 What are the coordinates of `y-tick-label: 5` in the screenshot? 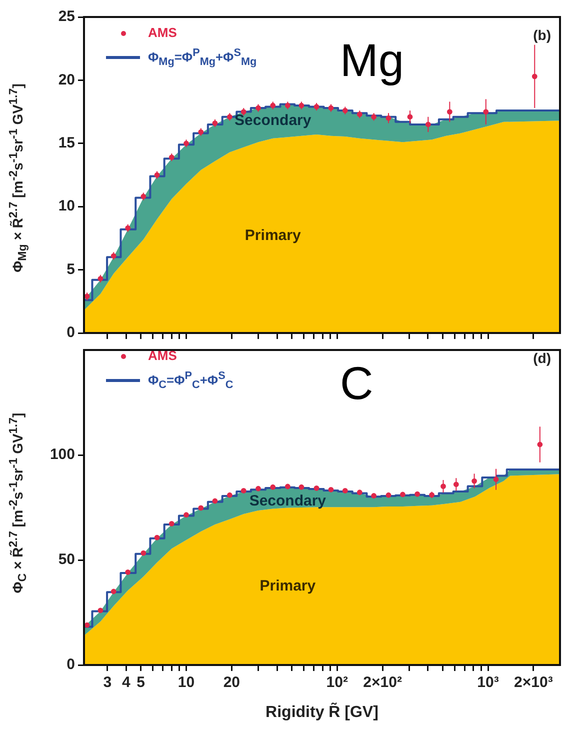 It's located at (70, 269).